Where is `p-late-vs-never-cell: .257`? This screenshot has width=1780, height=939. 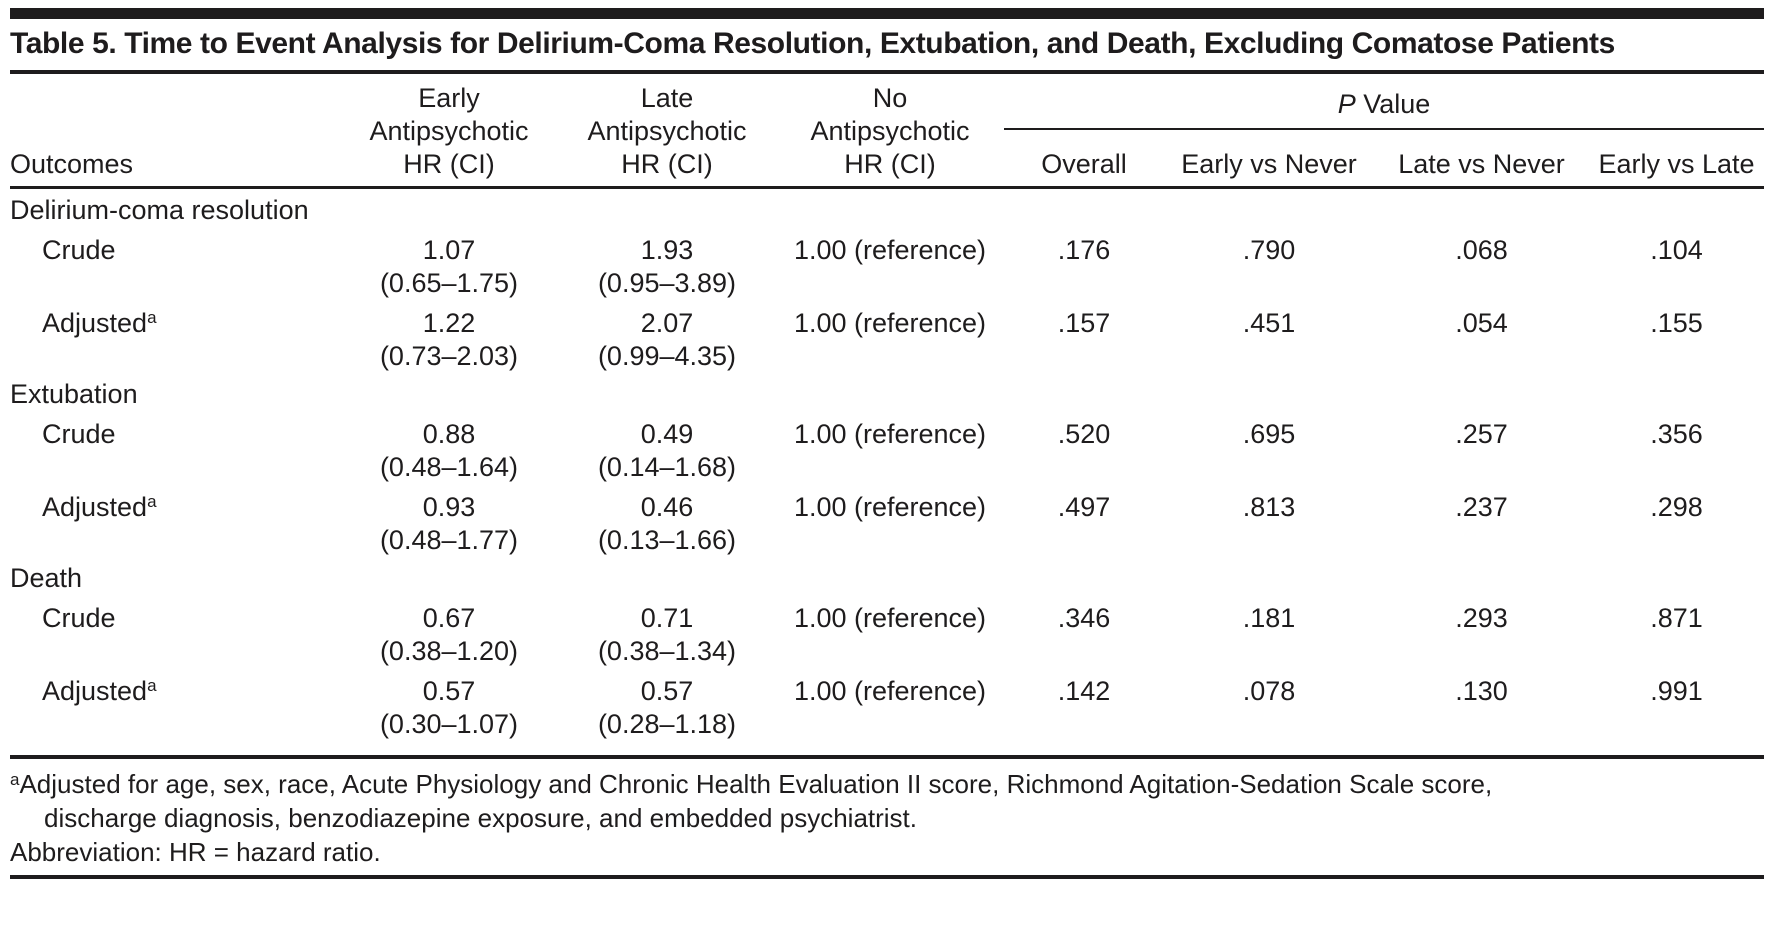
p-late-vs-never-cell: .257 is located at coordinates (1481, 434).